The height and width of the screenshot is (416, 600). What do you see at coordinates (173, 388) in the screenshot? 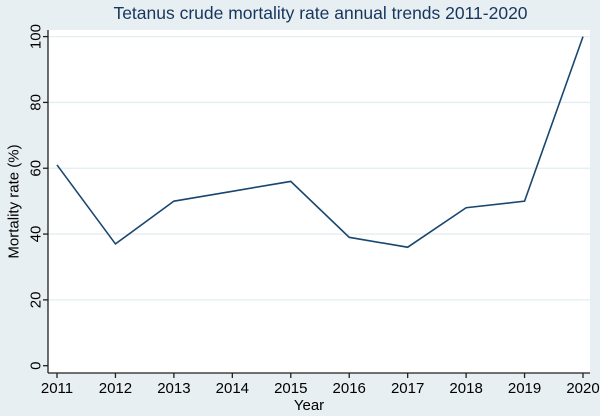
I see `x-tick-label: 2013` at bounding box center [173, 388].